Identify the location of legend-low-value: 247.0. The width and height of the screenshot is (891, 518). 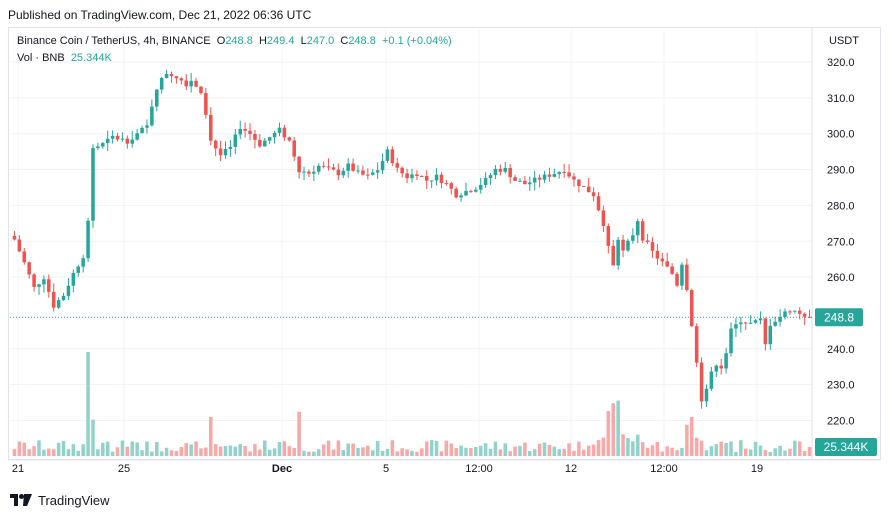
(320, 41).